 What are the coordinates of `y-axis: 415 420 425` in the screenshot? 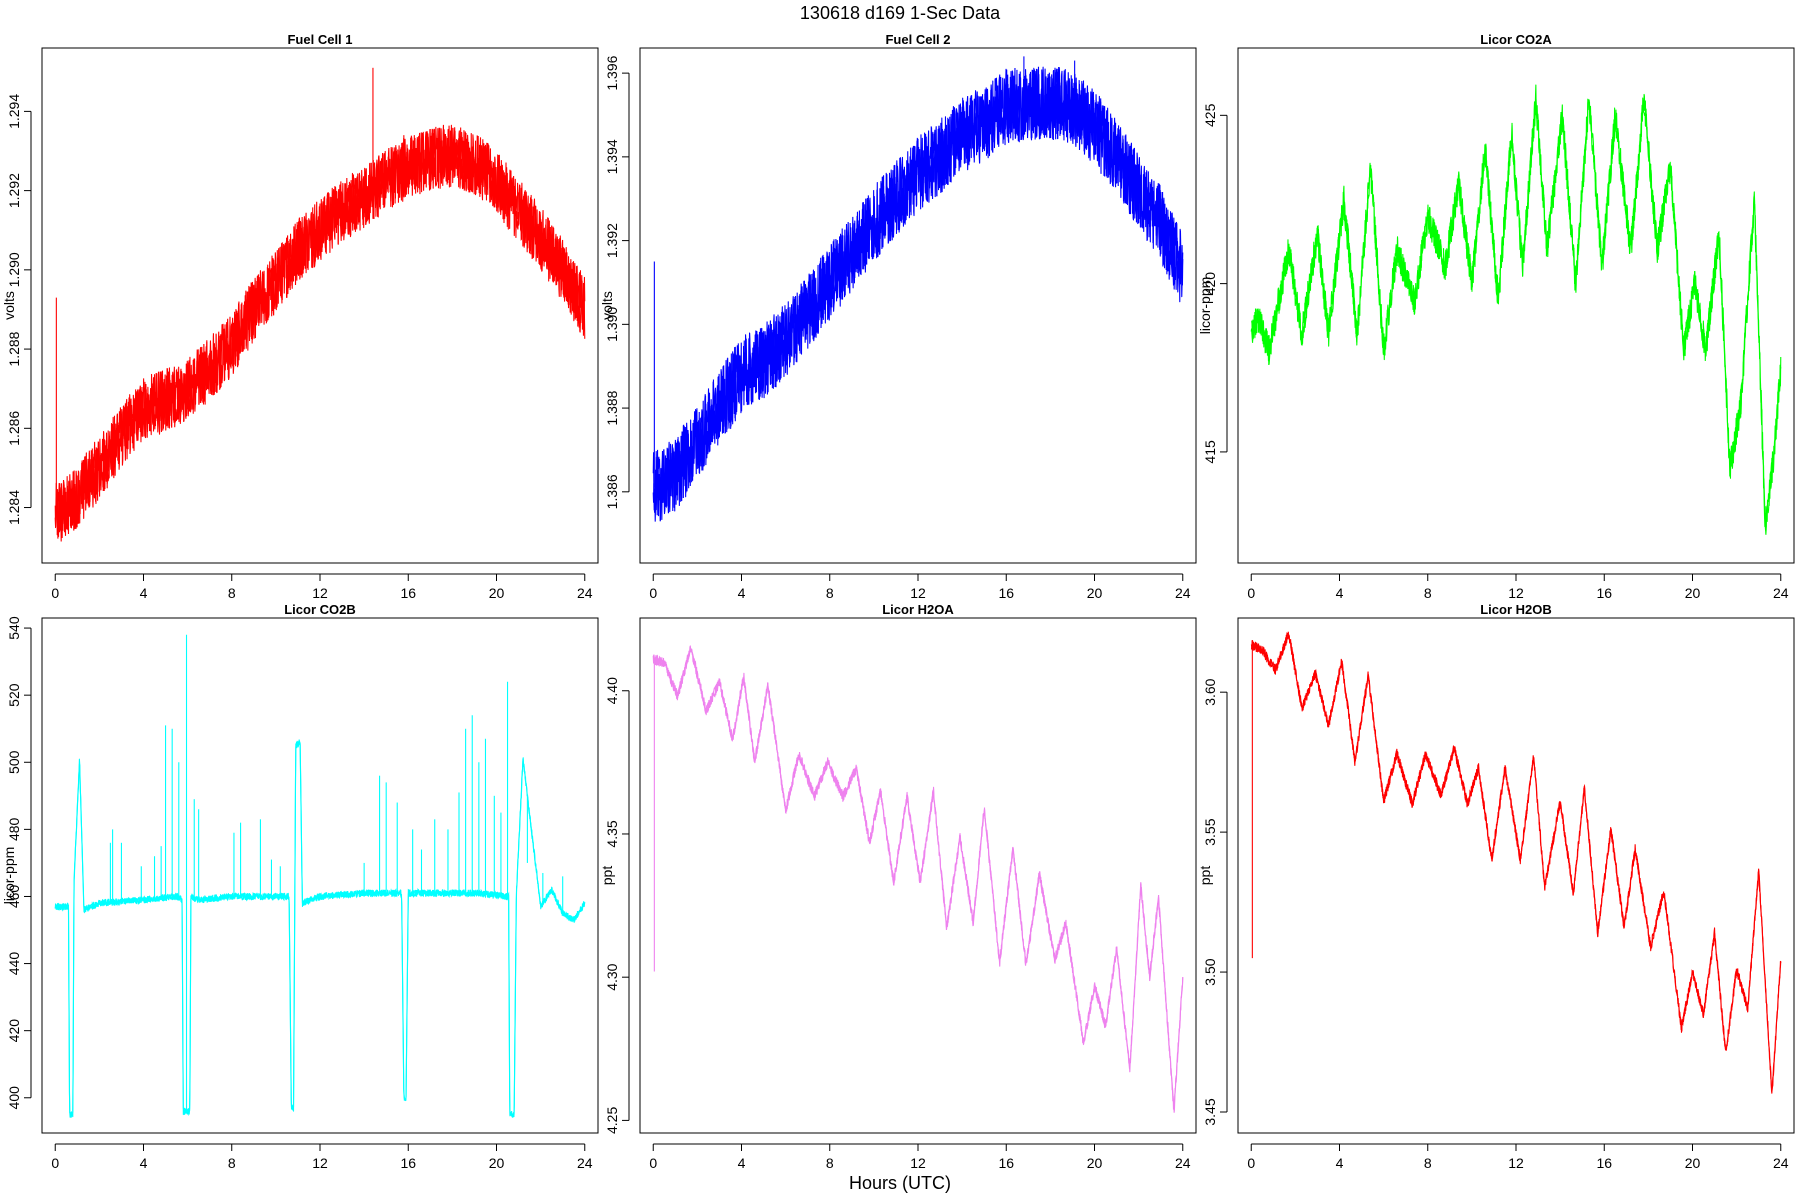 It's located at (1215, 283).